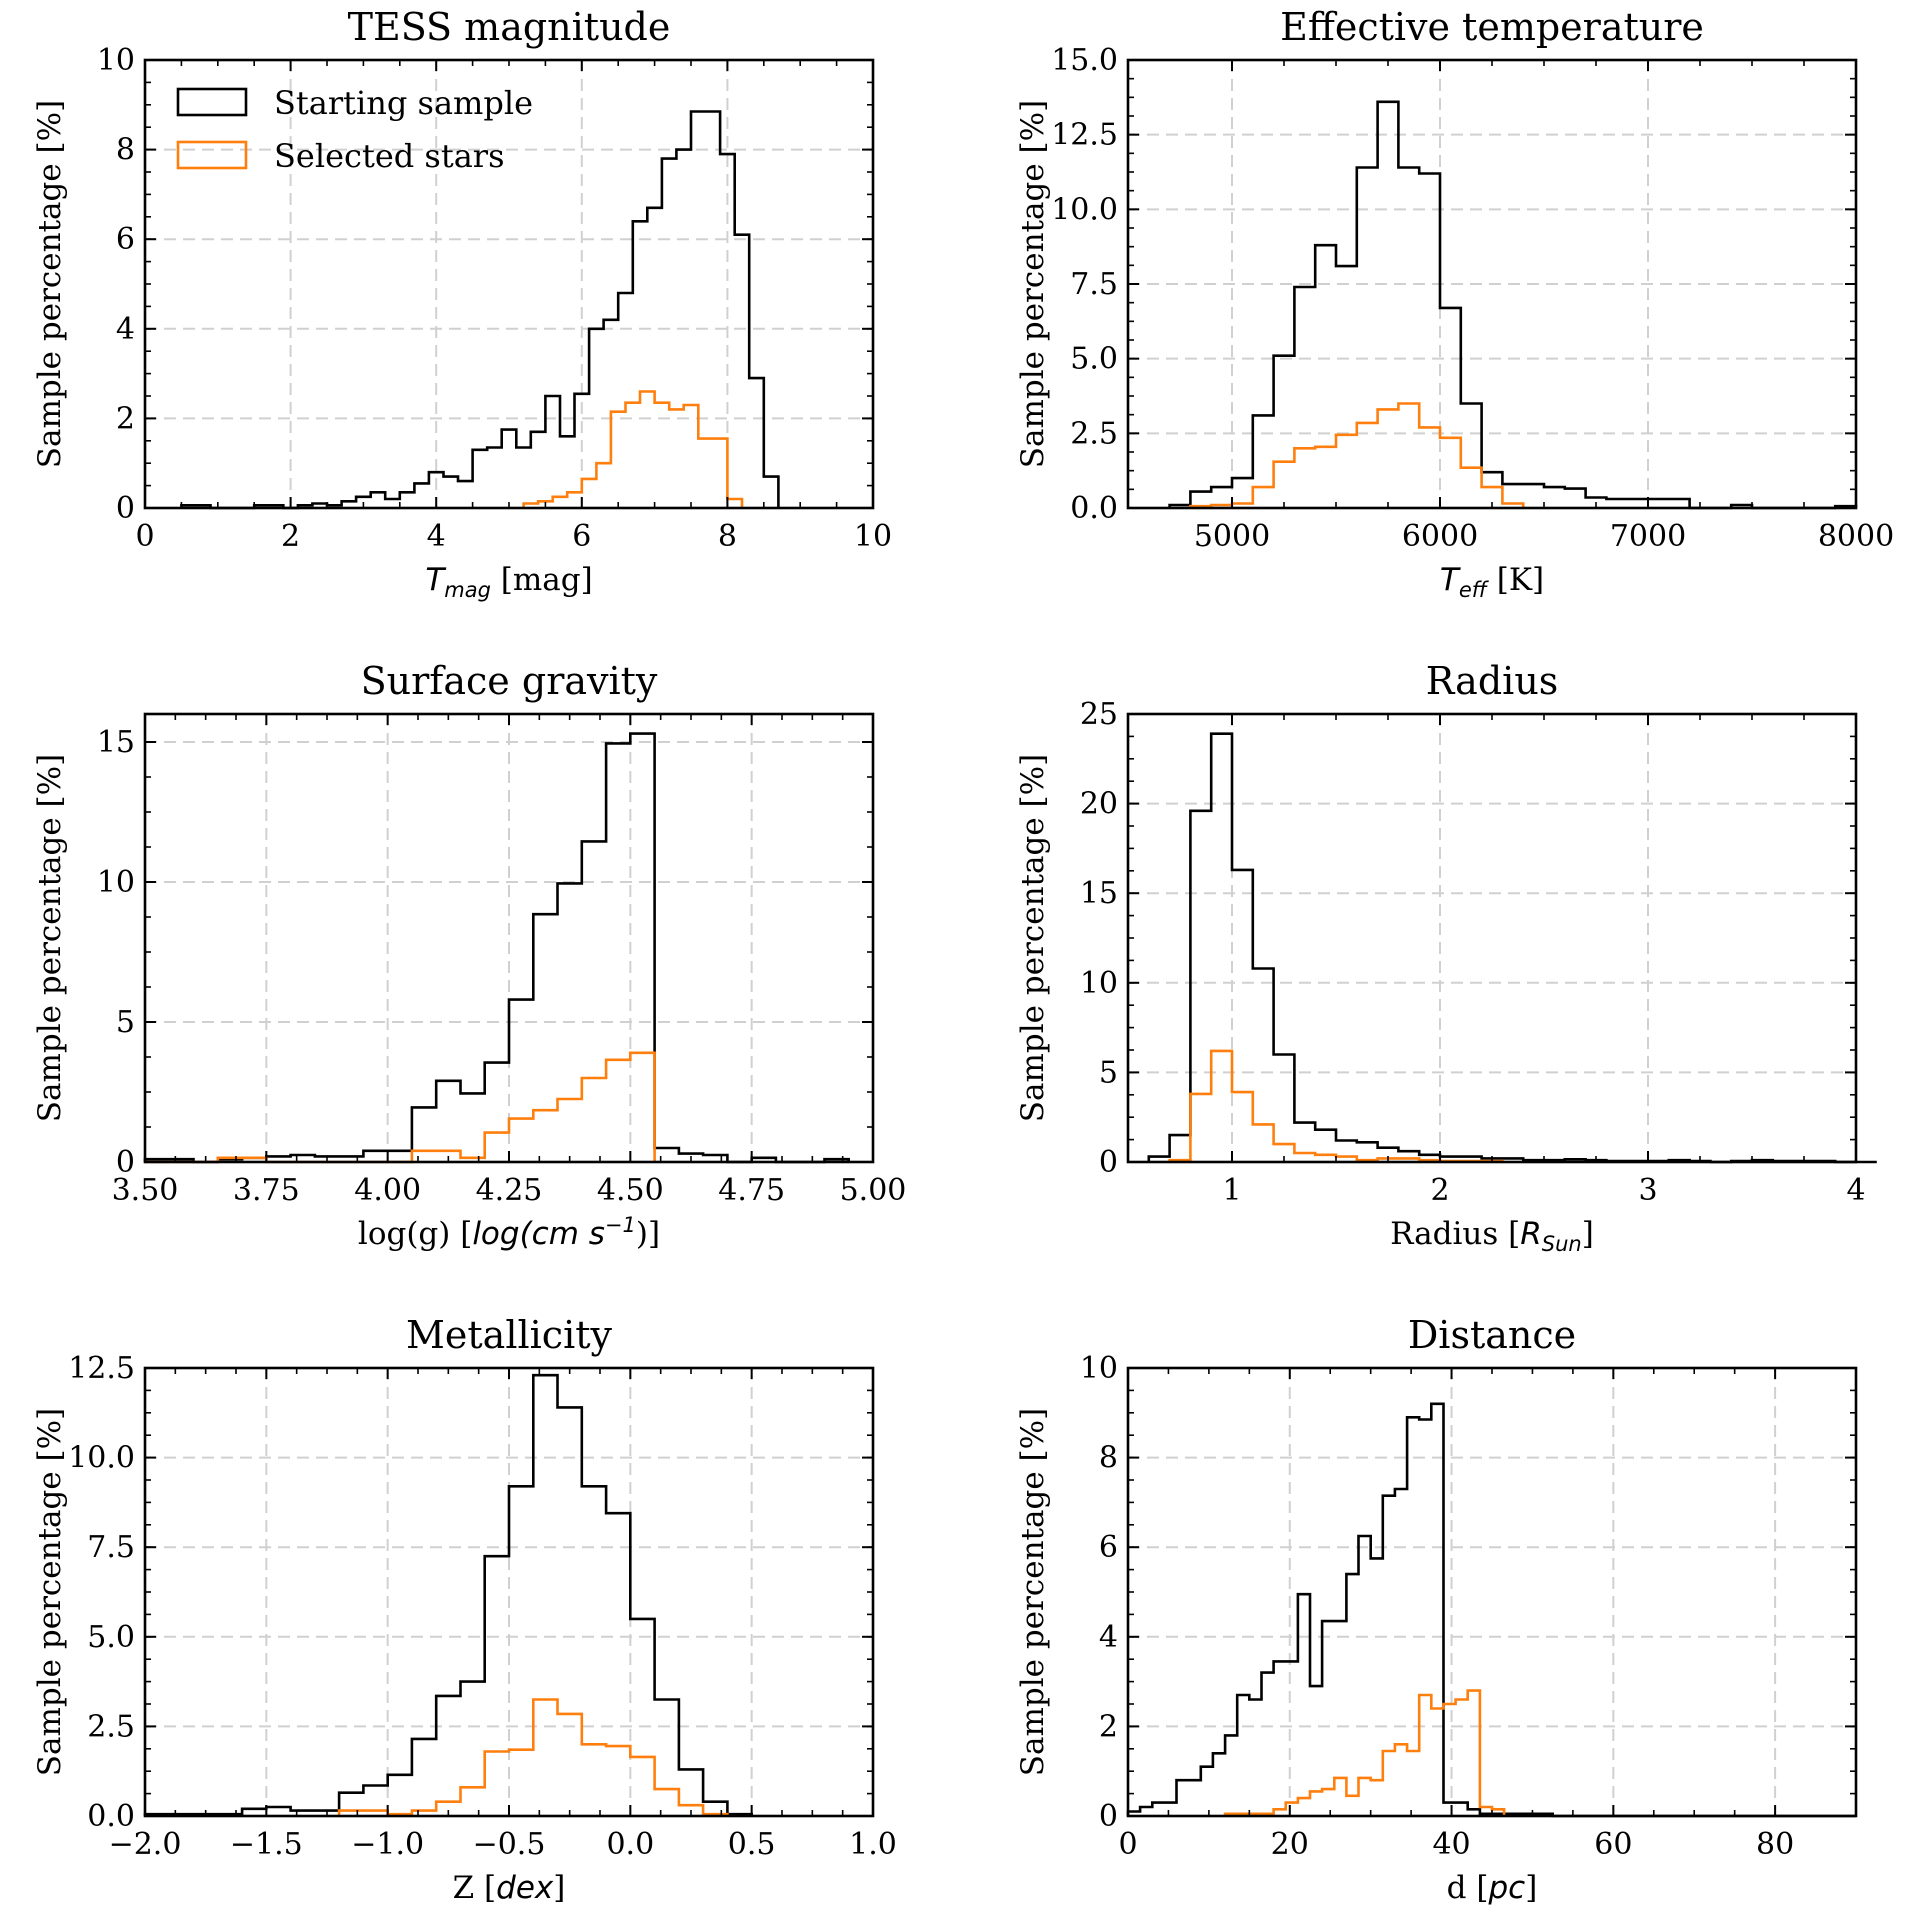  I want to click on x-axis-label-var: log(cm s, so click(538, 1234).